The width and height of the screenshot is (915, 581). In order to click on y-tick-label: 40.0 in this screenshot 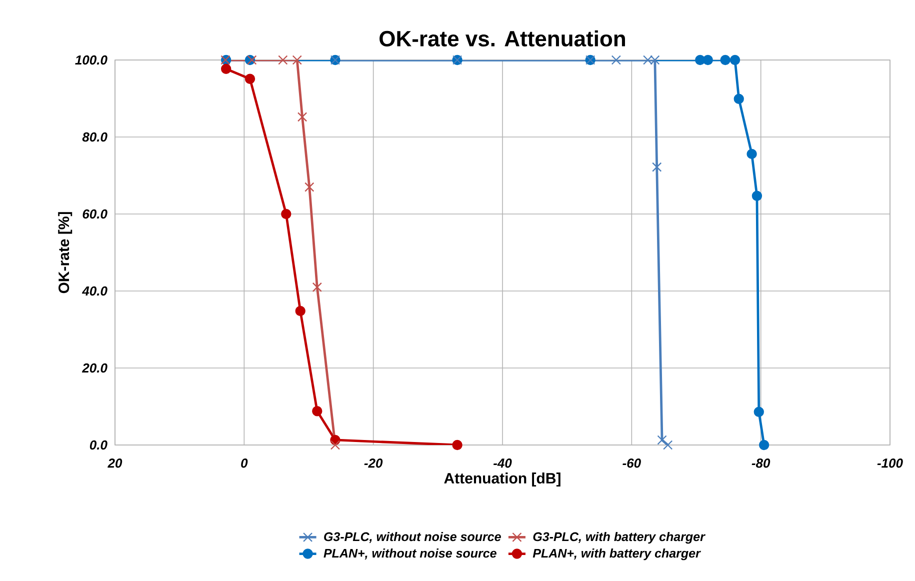, I will do `click(95, 291)`.